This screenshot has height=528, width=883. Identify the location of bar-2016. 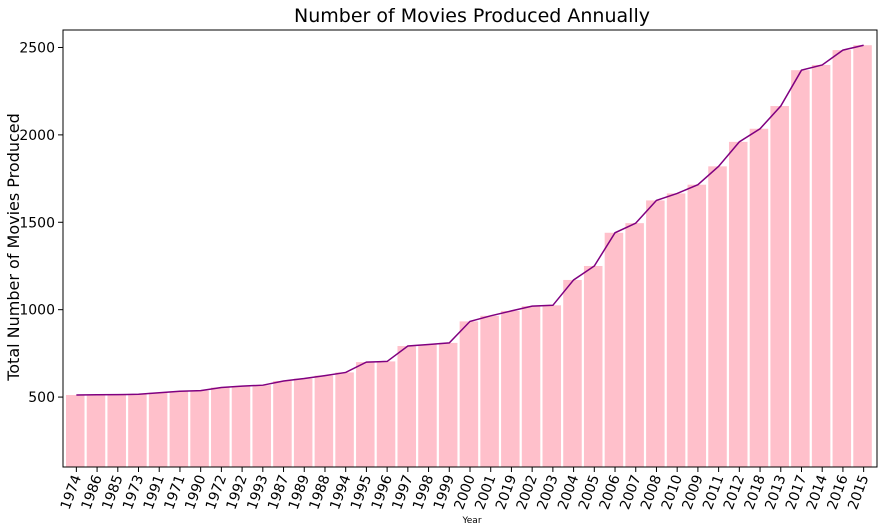
(842, 258).